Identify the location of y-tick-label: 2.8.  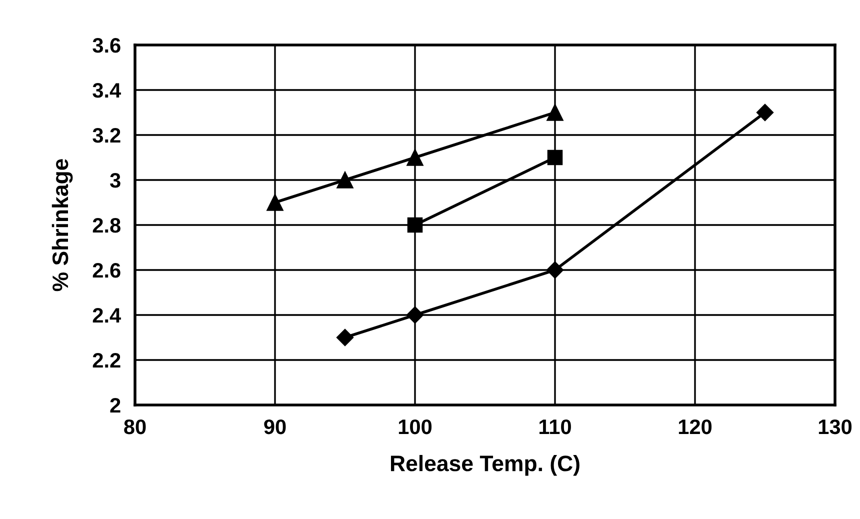
(106, 225).